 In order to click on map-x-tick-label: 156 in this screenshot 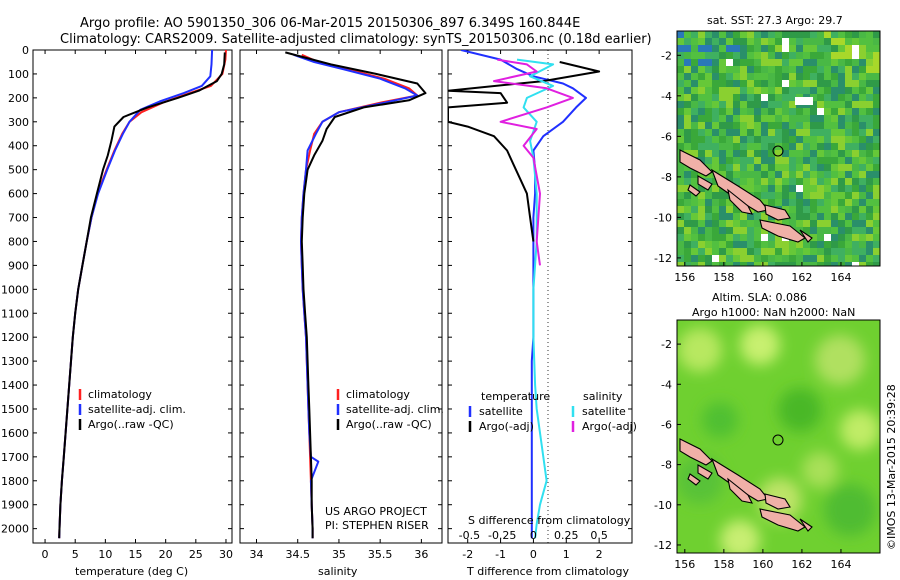, I will do `click(684, 277)`.